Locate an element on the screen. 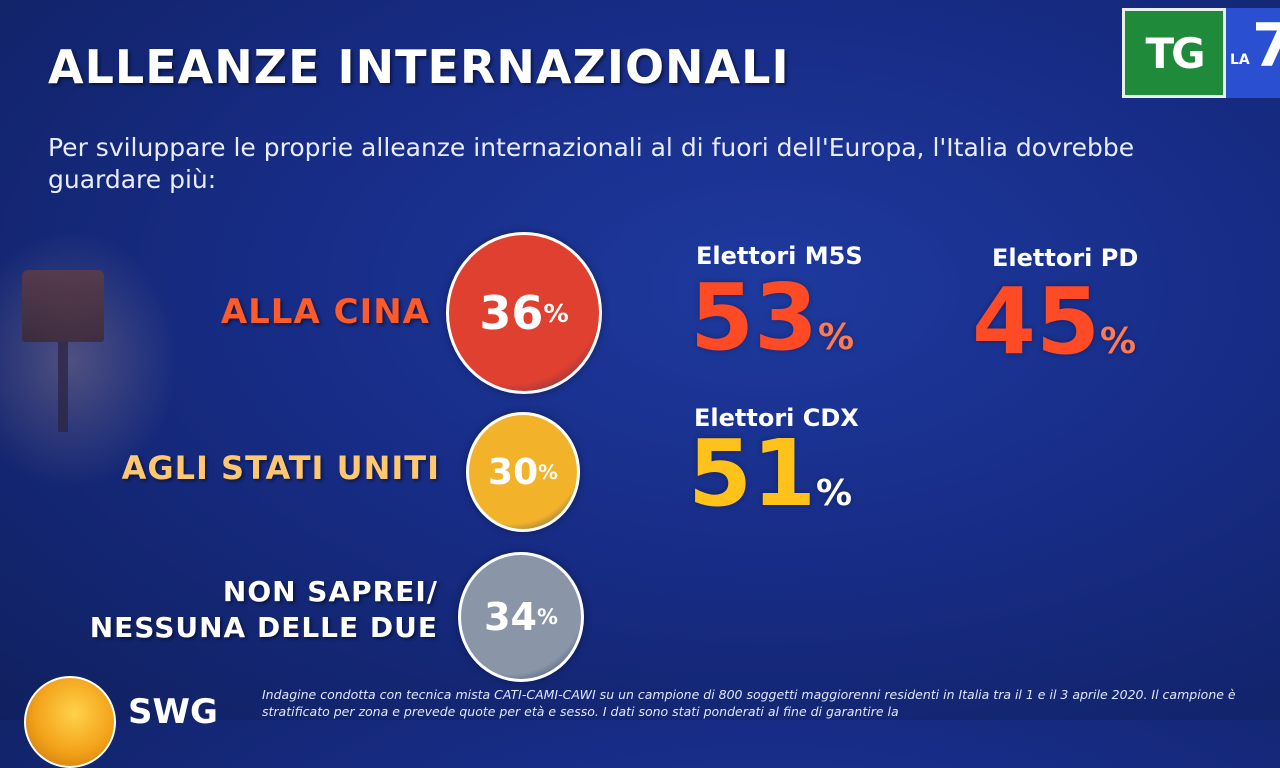 This screenshot has height=768, width=1280. circle-non-saprei-value: 34 is located at coordinates (510, 617).